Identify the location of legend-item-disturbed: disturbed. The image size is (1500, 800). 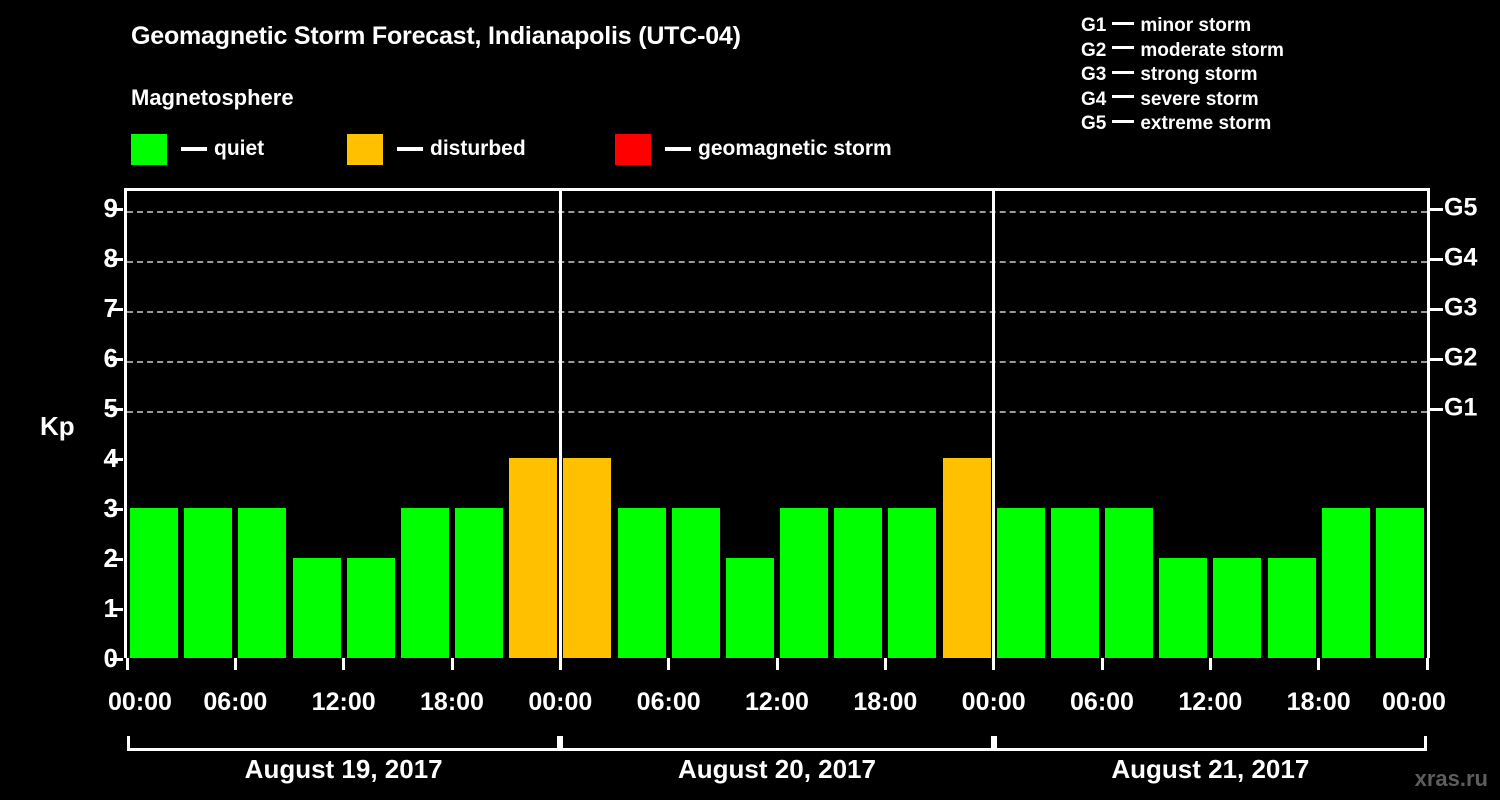
(436, 149).